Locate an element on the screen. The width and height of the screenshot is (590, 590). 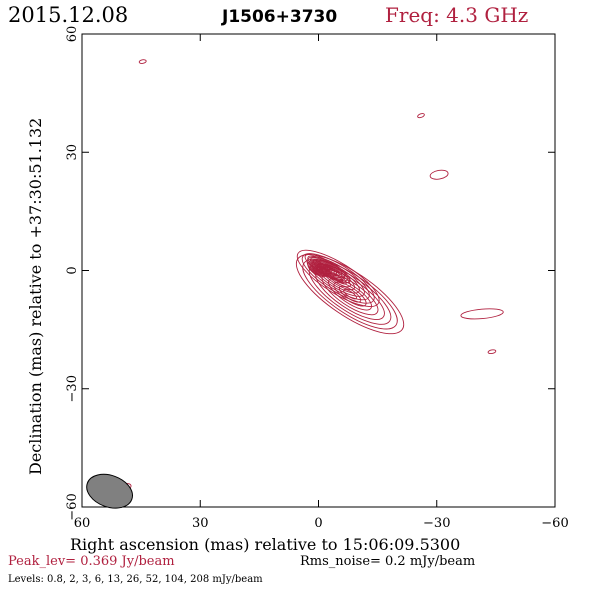
y-tick-label: −60 is located at coordinates (72, 506).